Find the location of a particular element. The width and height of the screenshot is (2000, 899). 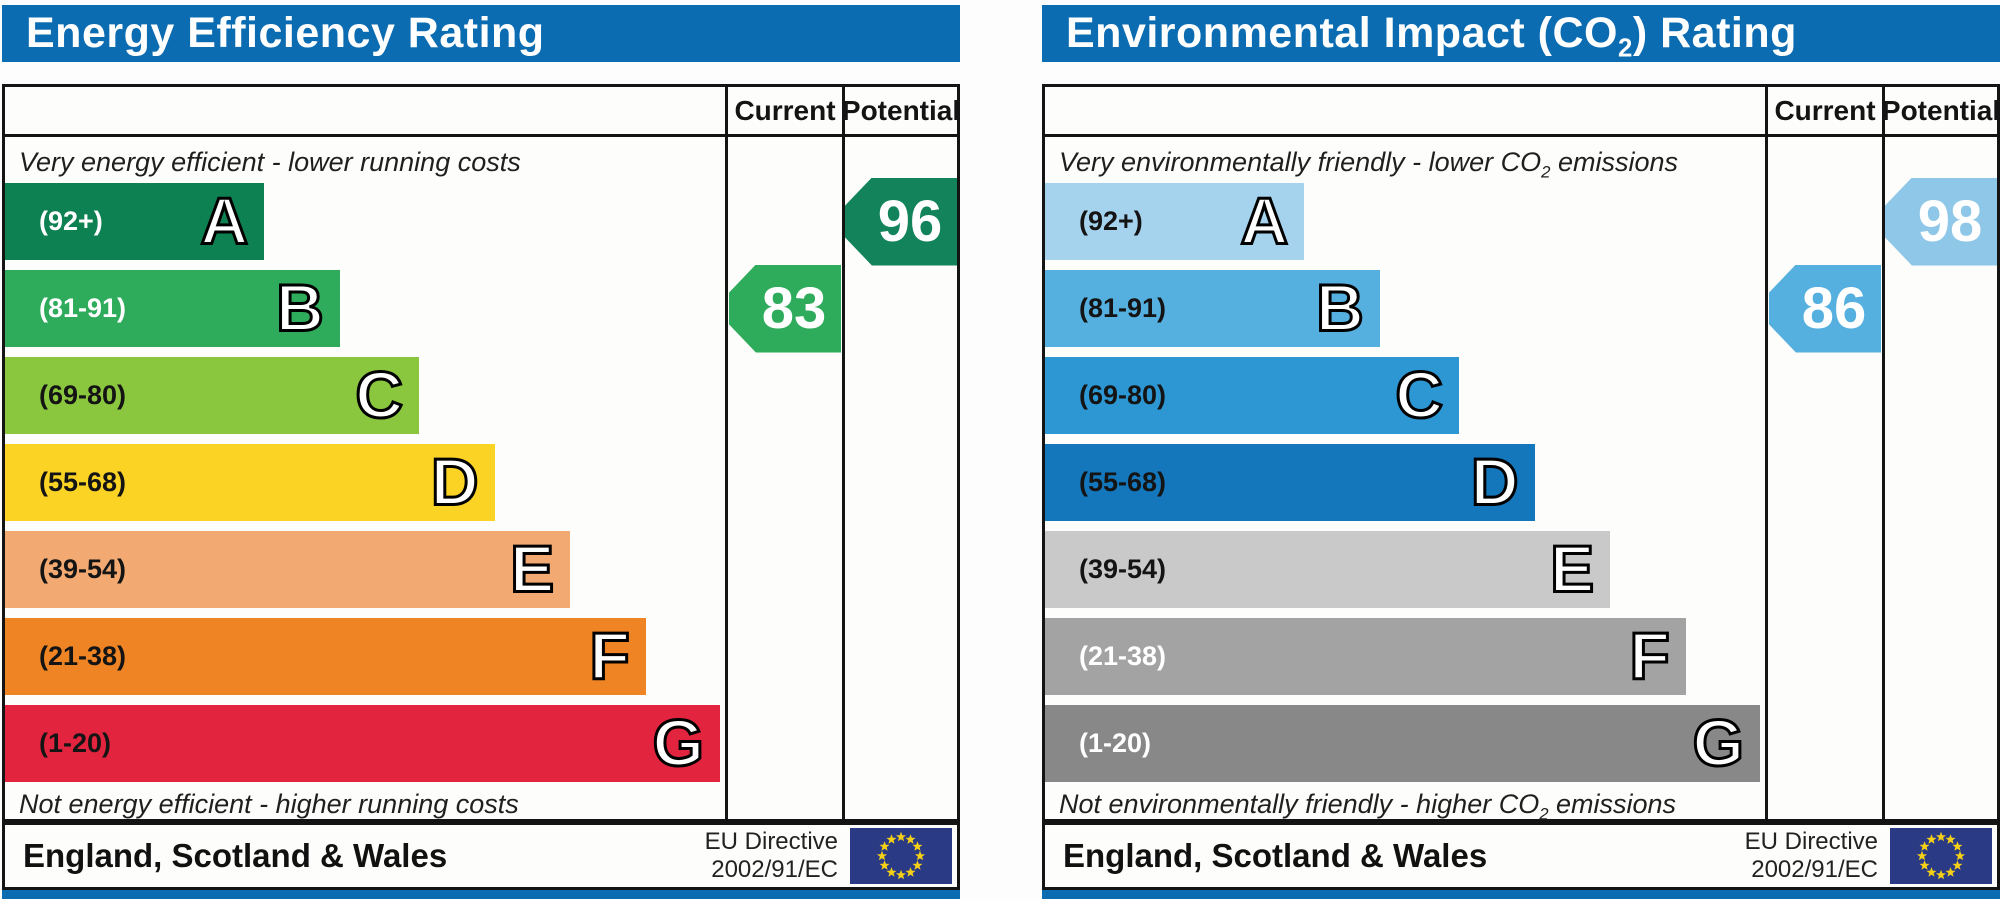

current-rating-arrow: 83 is located at coordinates (785, 308).